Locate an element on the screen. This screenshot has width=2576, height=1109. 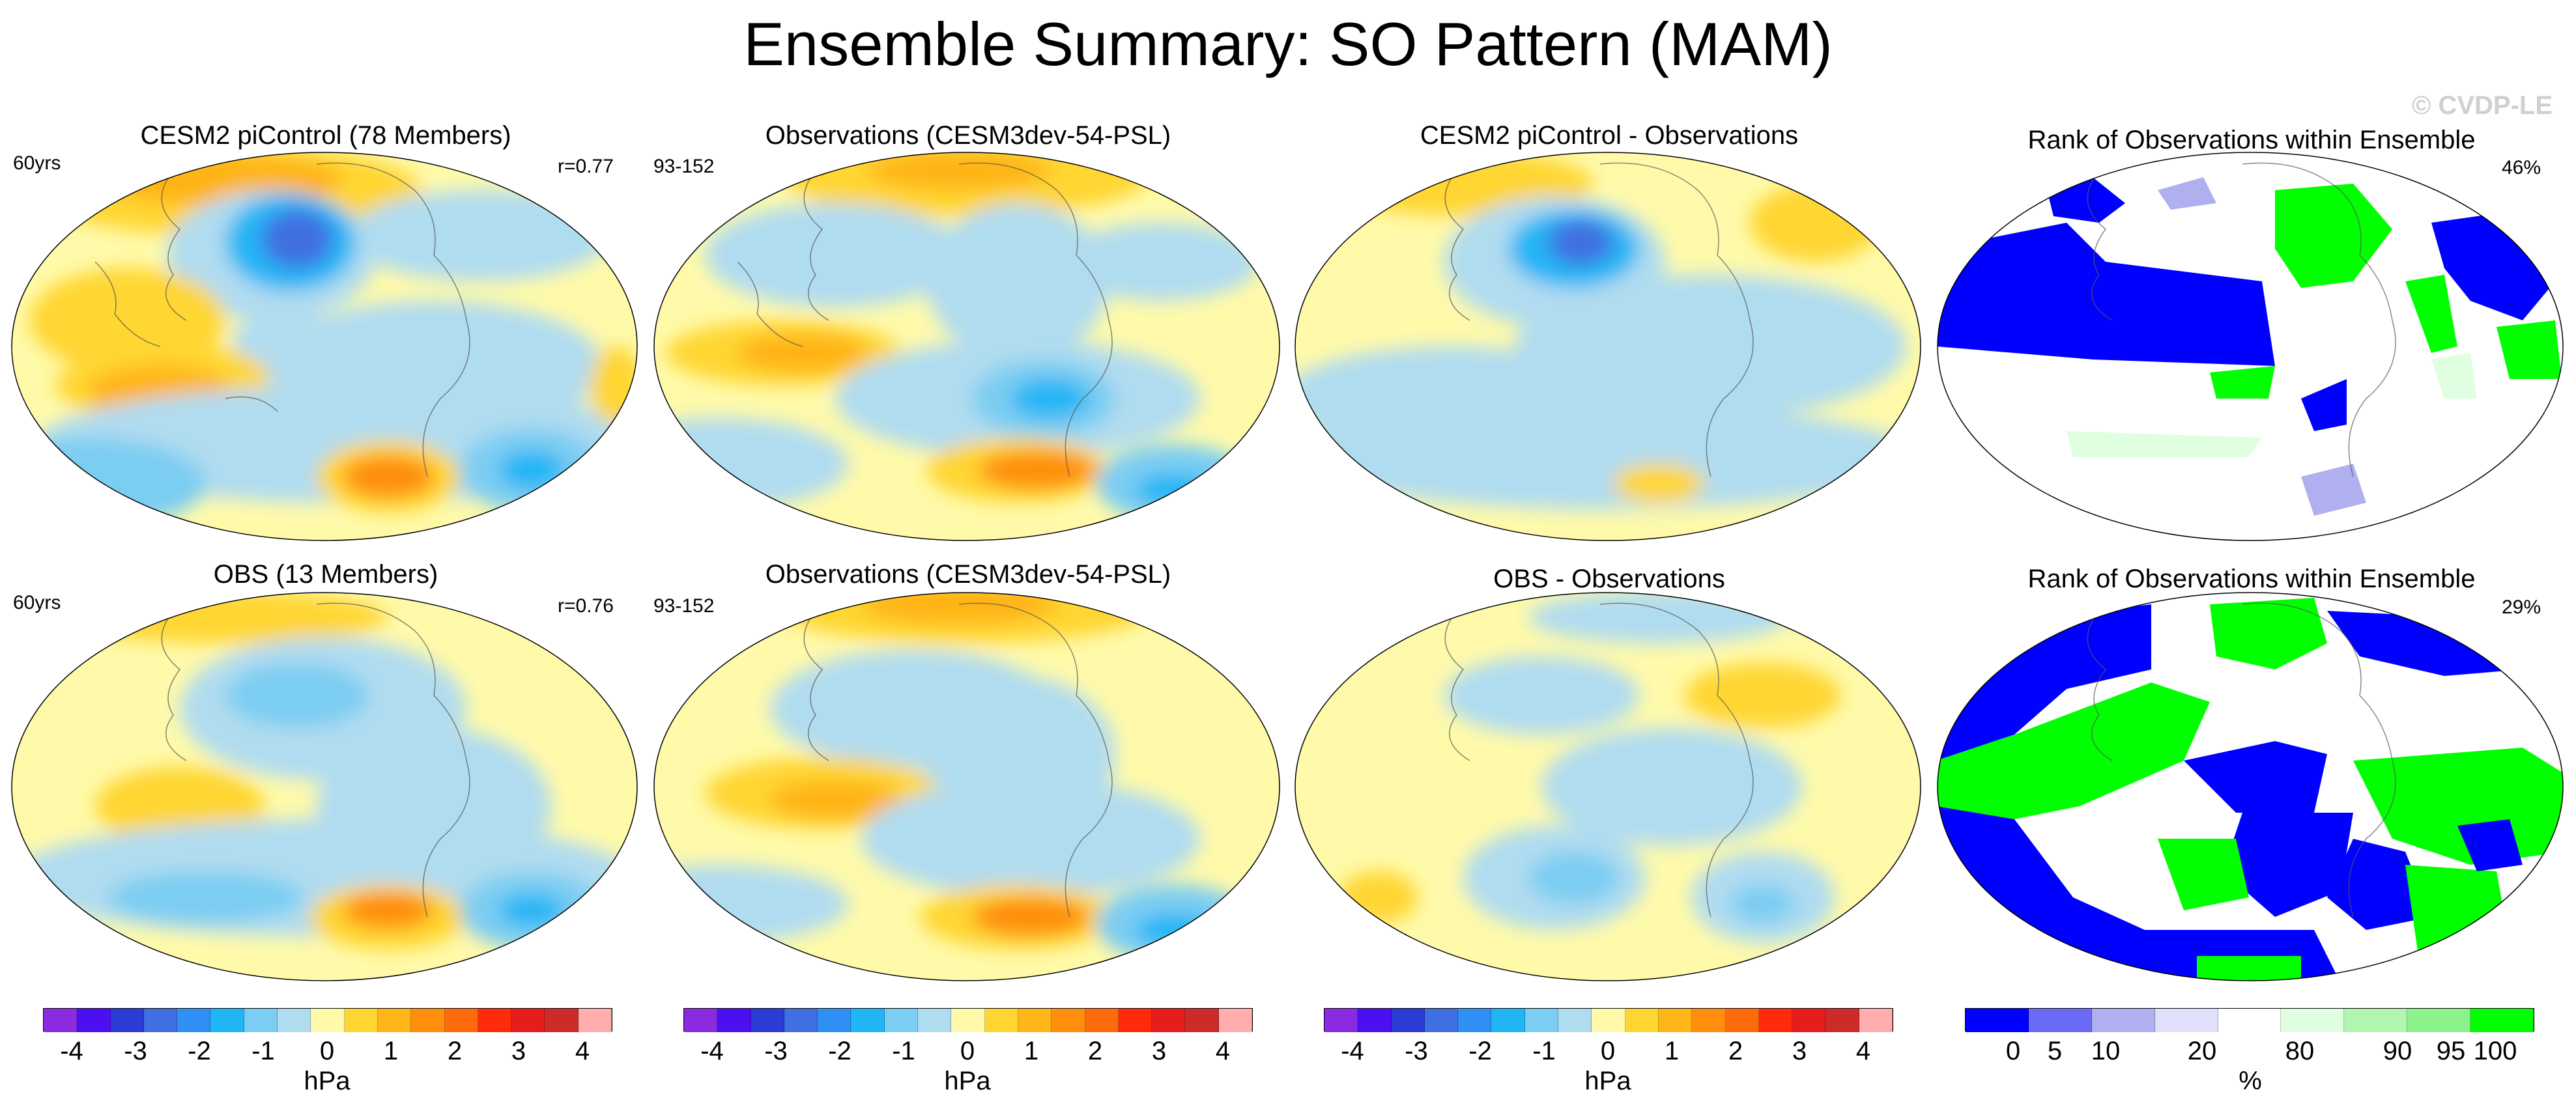
panel-5-title: OBS (13 Members) is located at coordinates (325, 575).